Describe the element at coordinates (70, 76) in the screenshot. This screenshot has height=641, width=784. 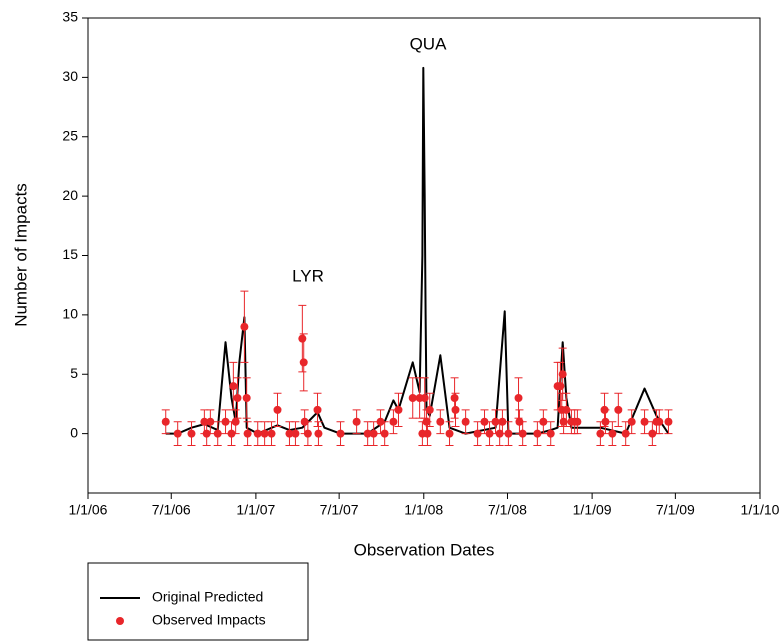
I see `y-tick-label: 30` at that location.